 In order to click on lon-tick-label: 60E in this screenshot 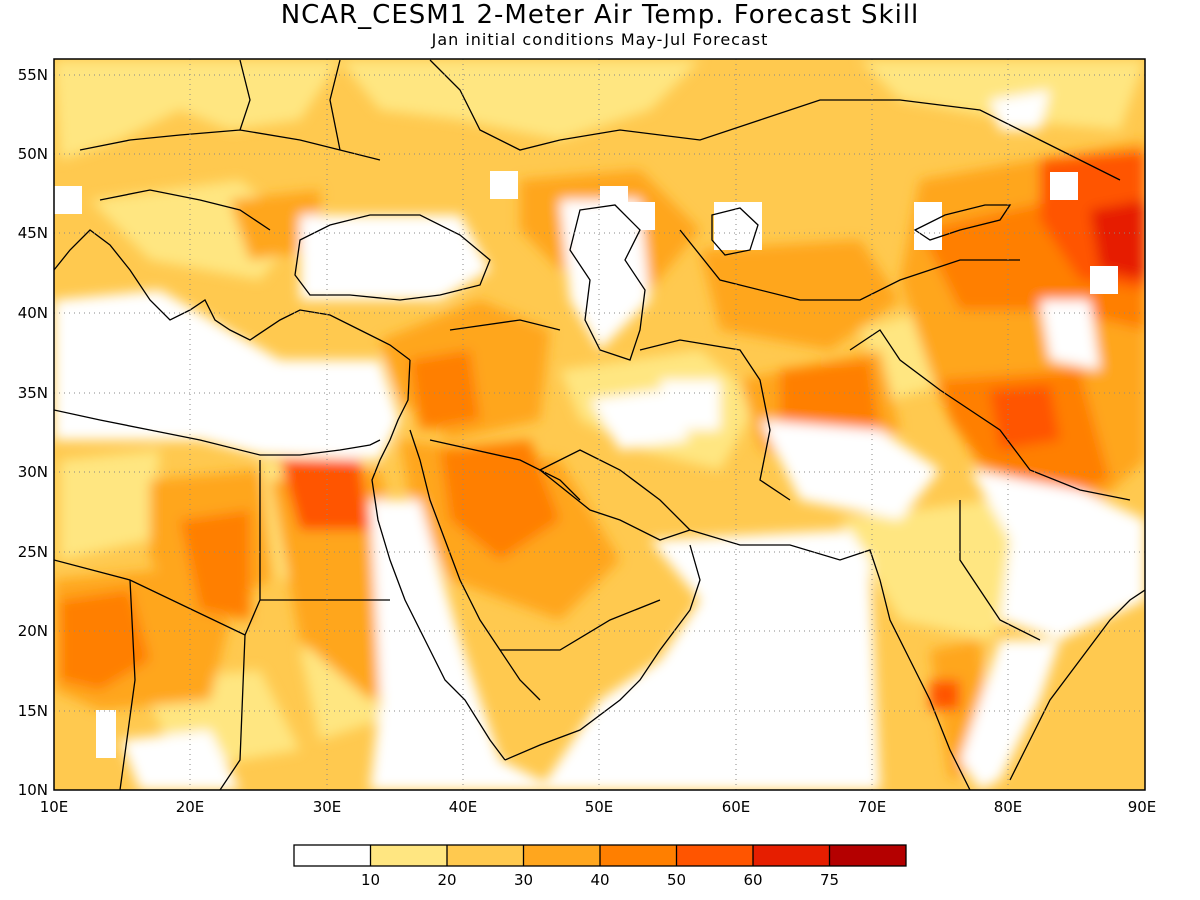, I will do `click(736, 807)`.